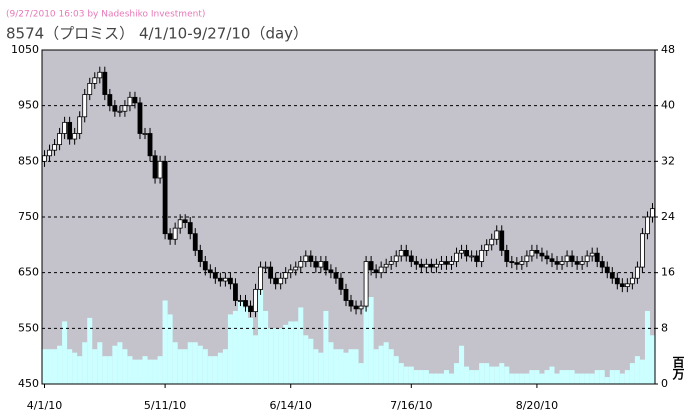 Image resolution: width=690 pixels, height=420 pixels. I want to click on x-tick-label: 4/1/10, so click(44, 405).